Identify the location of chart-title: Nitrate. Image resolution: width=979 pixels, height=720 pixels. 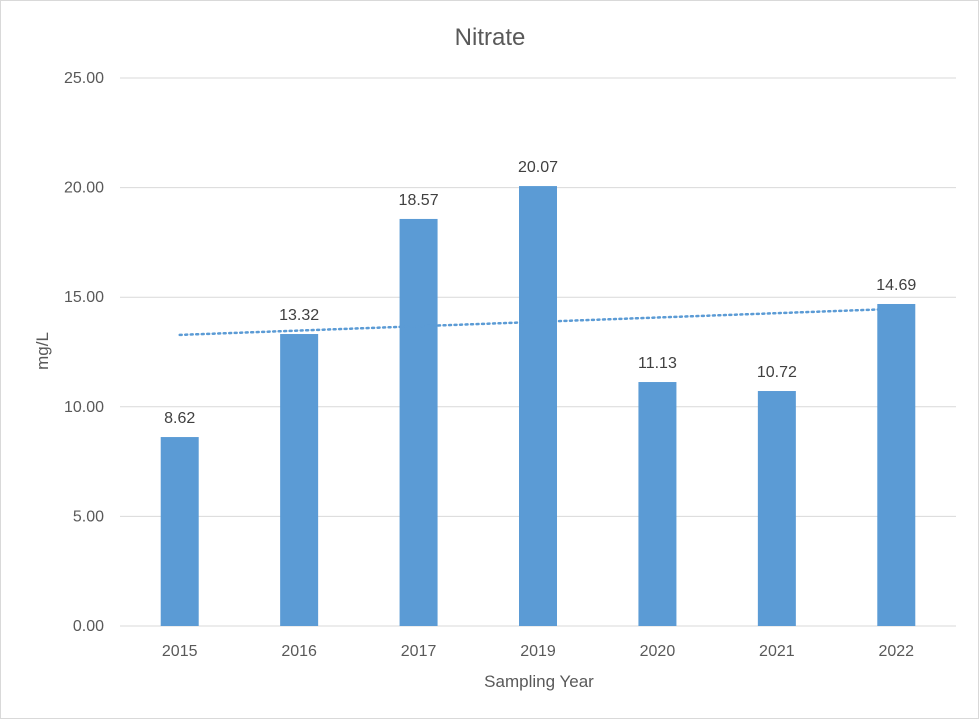
(490, 37).